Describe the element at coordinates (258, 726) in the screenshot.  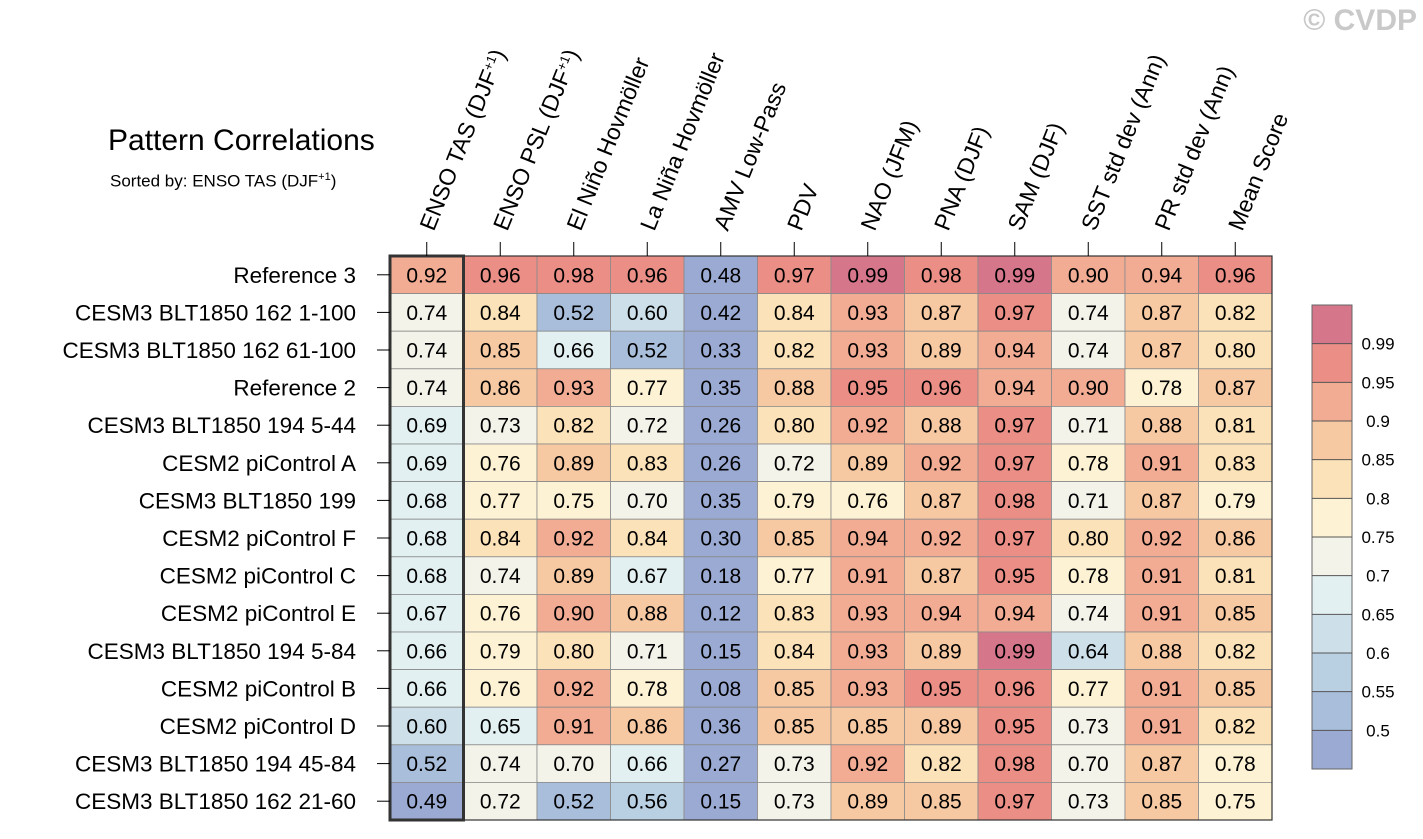
I see `row-label: CESM2 piControl D` at that location.